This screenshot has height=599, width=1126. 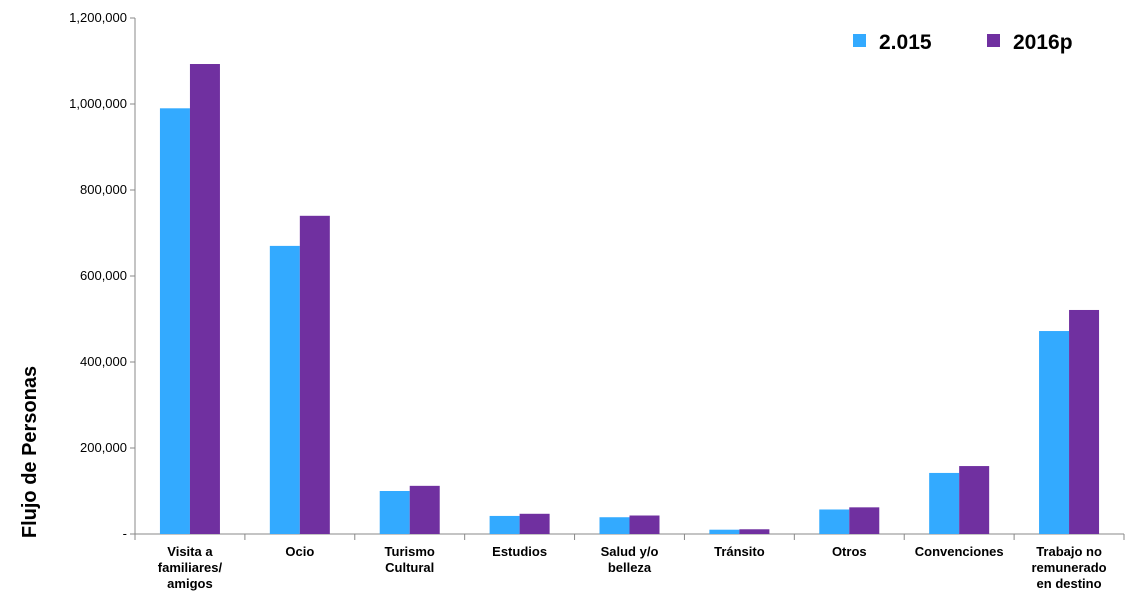 I want to click on x-tick-label: Otros, so click(x=849, y=551).